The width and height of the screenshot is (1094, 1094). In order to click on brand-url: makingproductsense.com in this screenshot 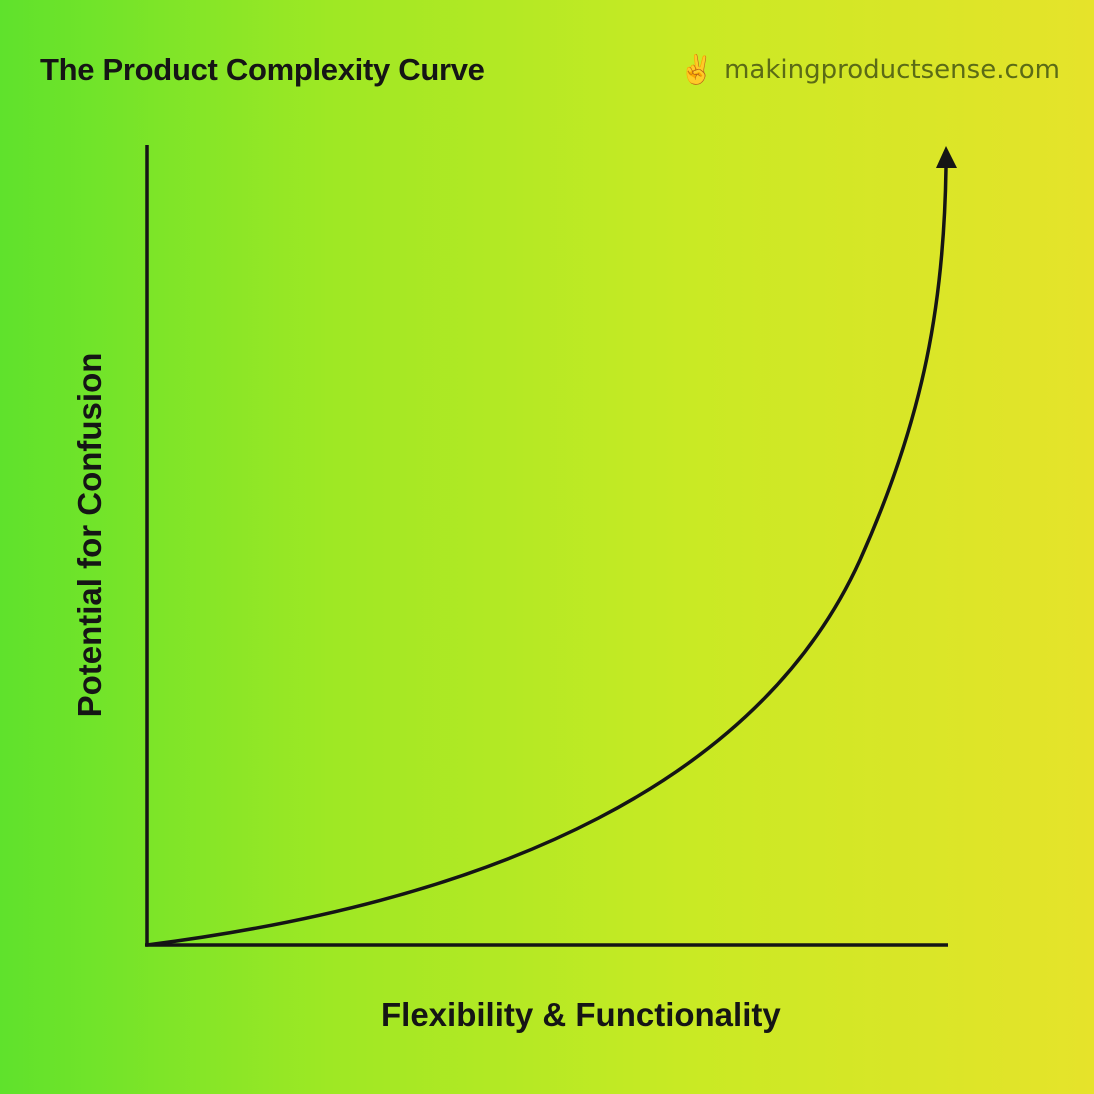, I will do `click(892, 70)`.